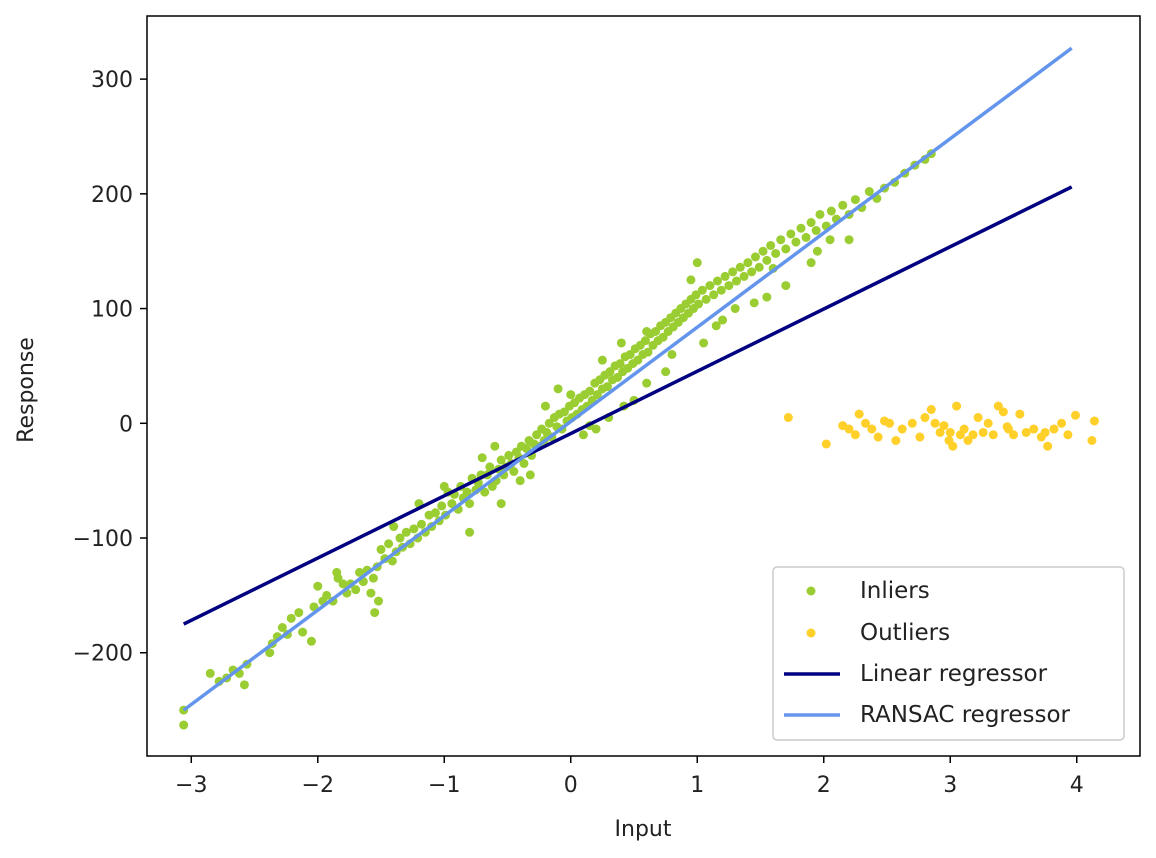  Describe the element at coordinates (954, 674) in the screenshot. I see `legend-label-linear: Linear regressor` at that location.